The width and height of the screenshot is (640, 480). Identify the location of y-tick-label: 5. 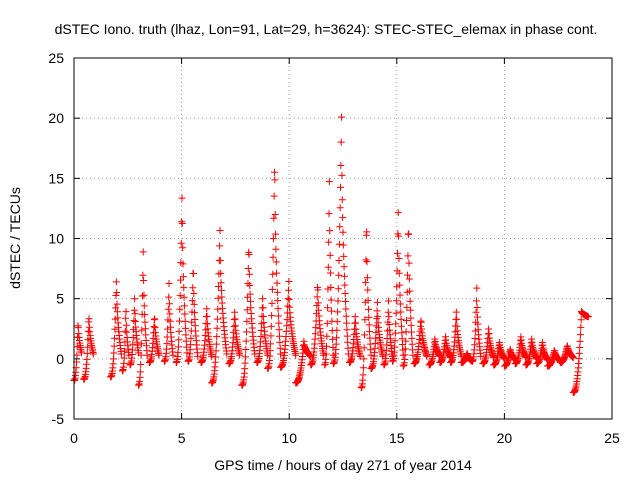
(60, 299).